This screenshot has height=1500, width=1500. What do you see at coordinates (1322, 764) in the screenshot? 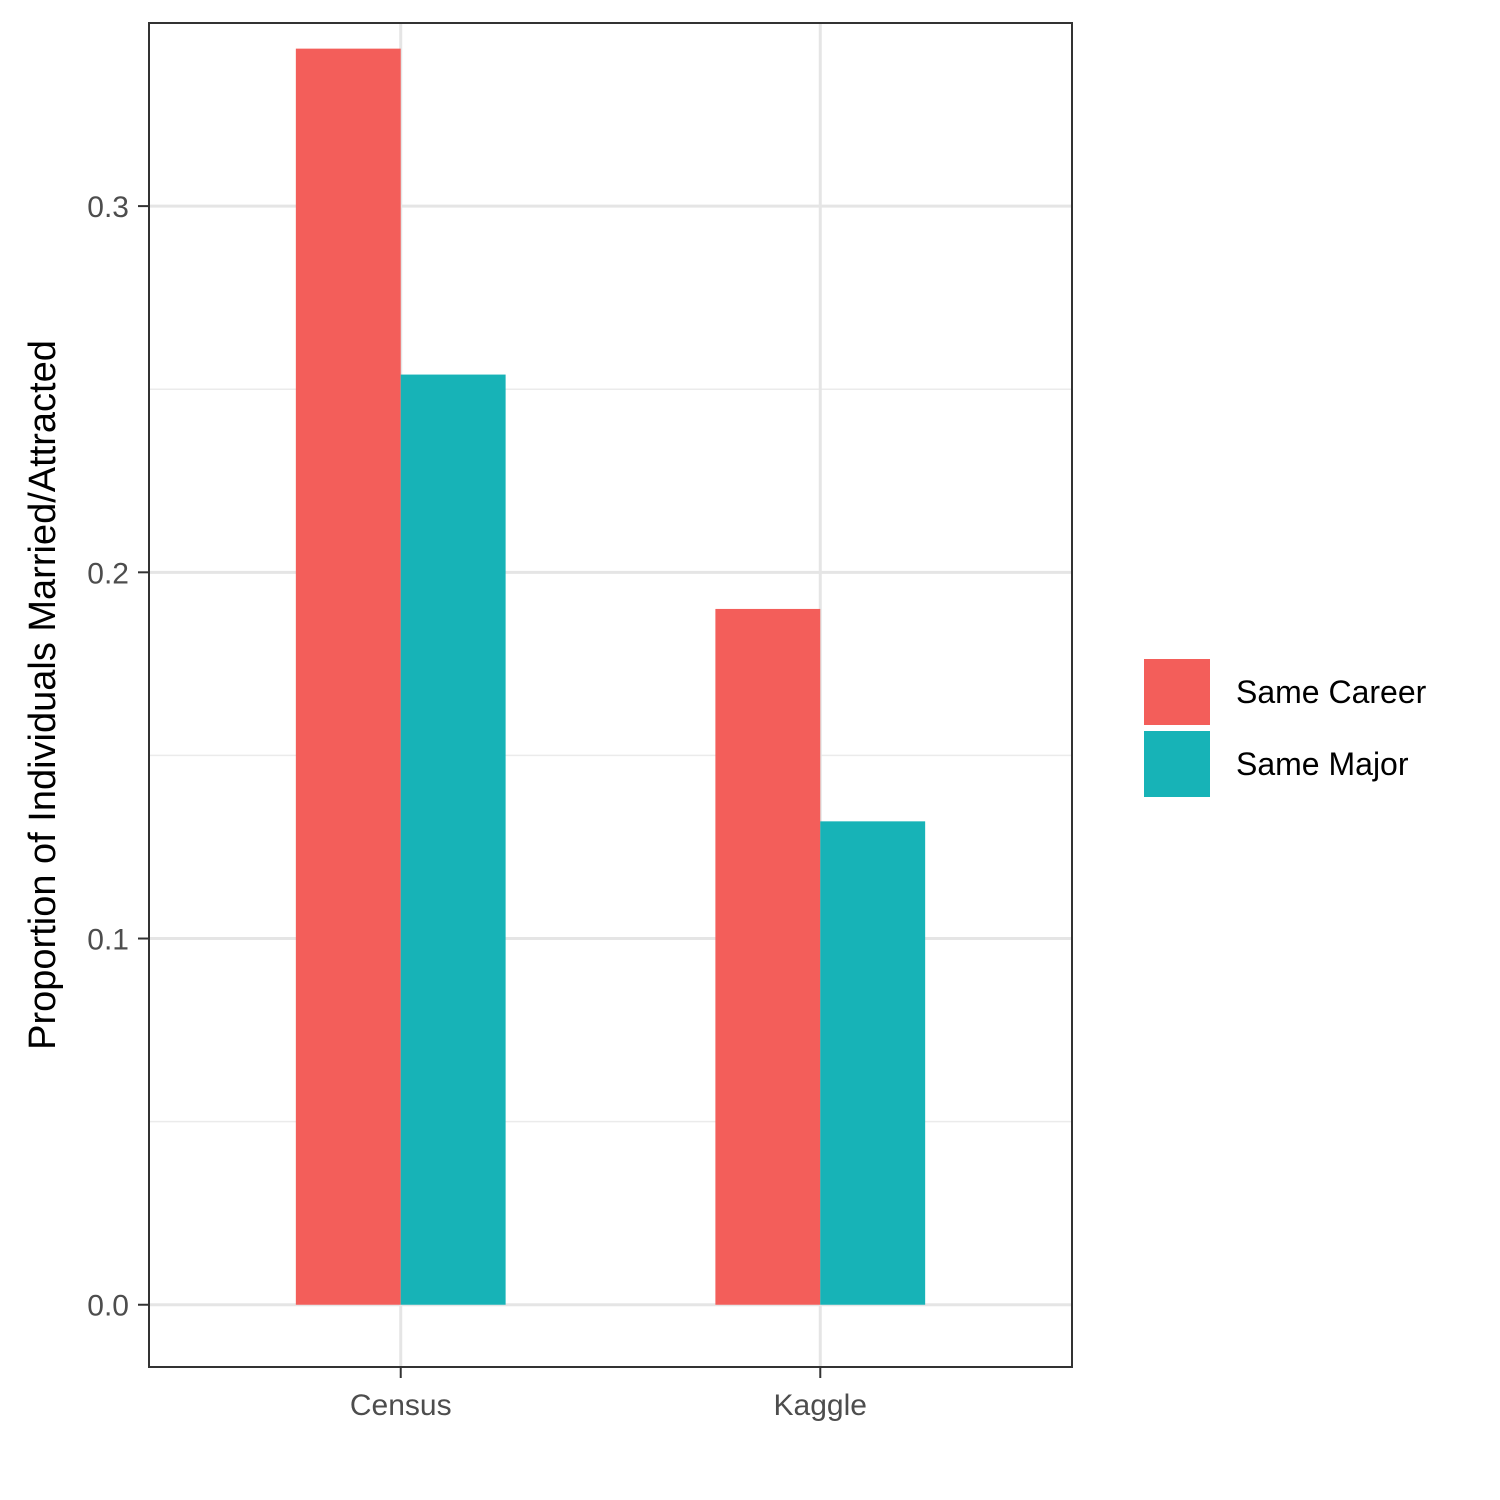
I see `legend-label-same-major: Same Major` at bounding box center [1322, 764].